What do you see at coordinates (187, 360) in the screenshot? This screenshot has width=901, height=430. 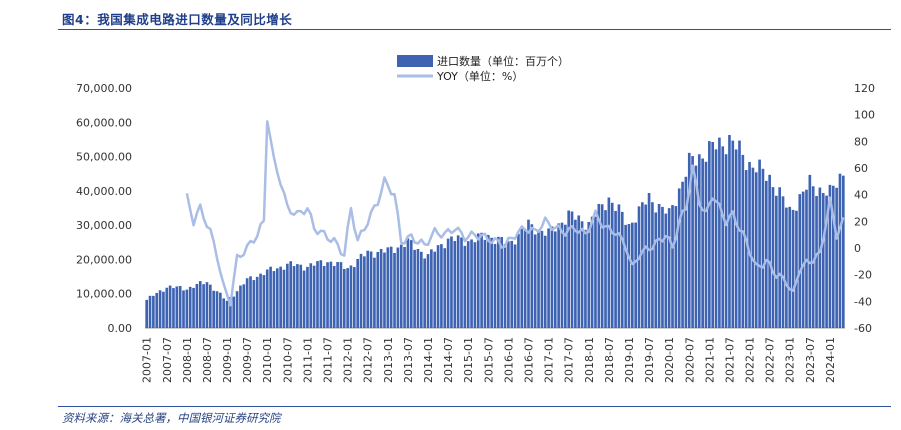 I see `x-tick-label: 2008-01` at bounding box center [187, 360].